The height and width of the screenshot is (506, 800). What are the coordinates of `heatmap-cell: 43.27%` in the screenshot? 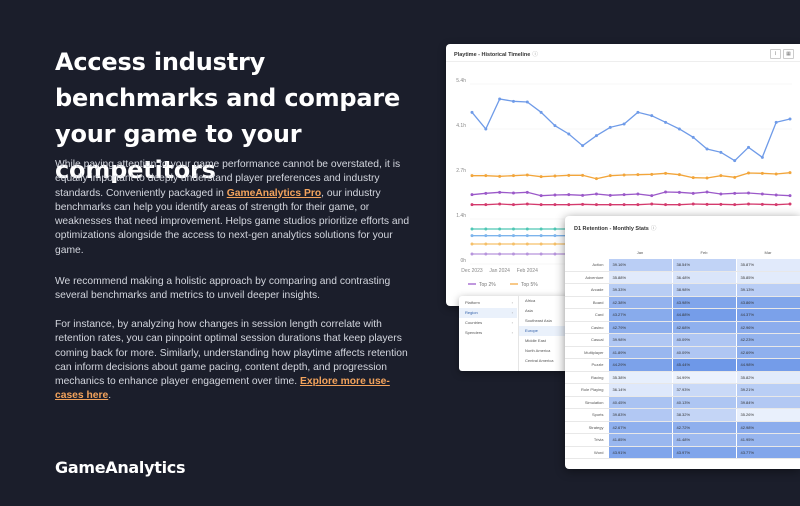 It's located at (639, 315).